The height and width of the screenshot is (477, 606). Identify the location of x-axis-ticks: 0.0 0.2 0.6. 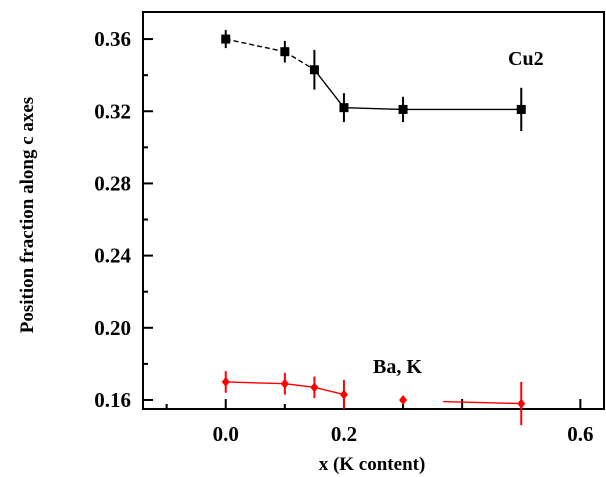
(380, 422).